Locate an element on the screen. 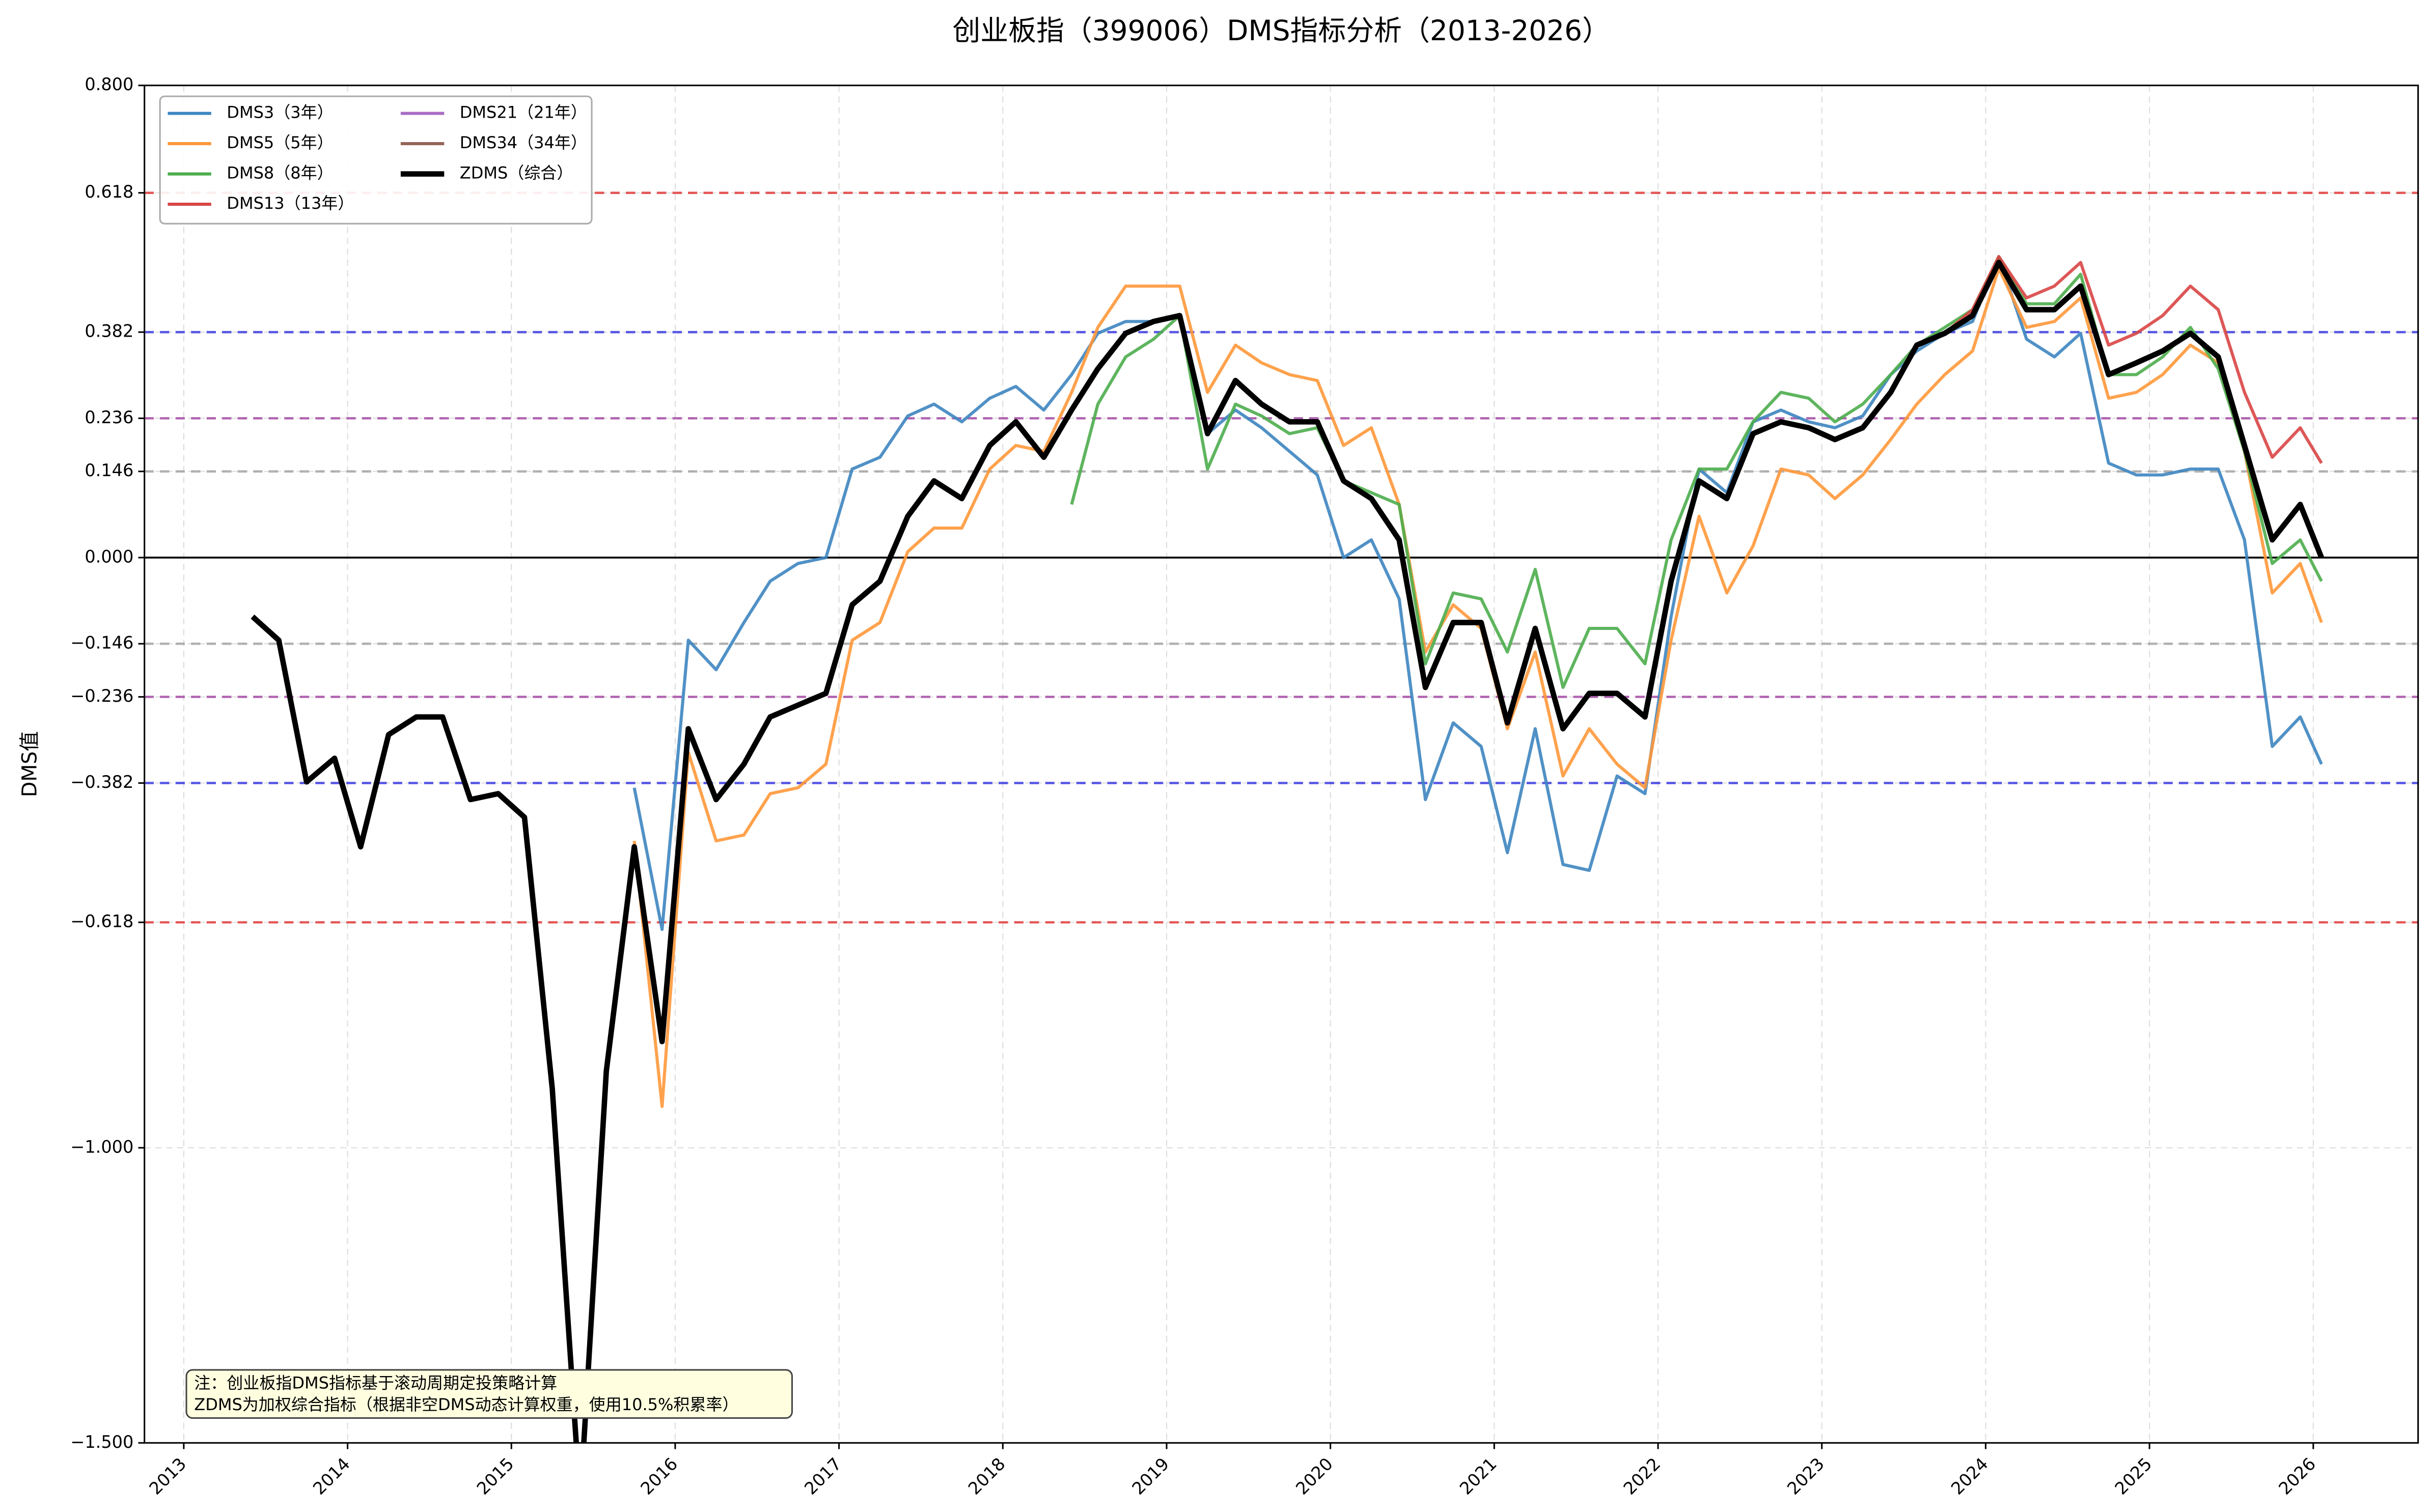  legend-label: DMS34（34年） is located at coordinates (523, 142).